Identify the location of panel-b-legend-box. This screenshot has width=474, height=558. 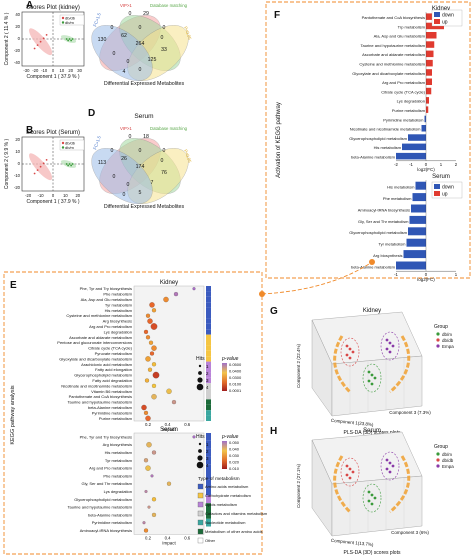
(72, 145).